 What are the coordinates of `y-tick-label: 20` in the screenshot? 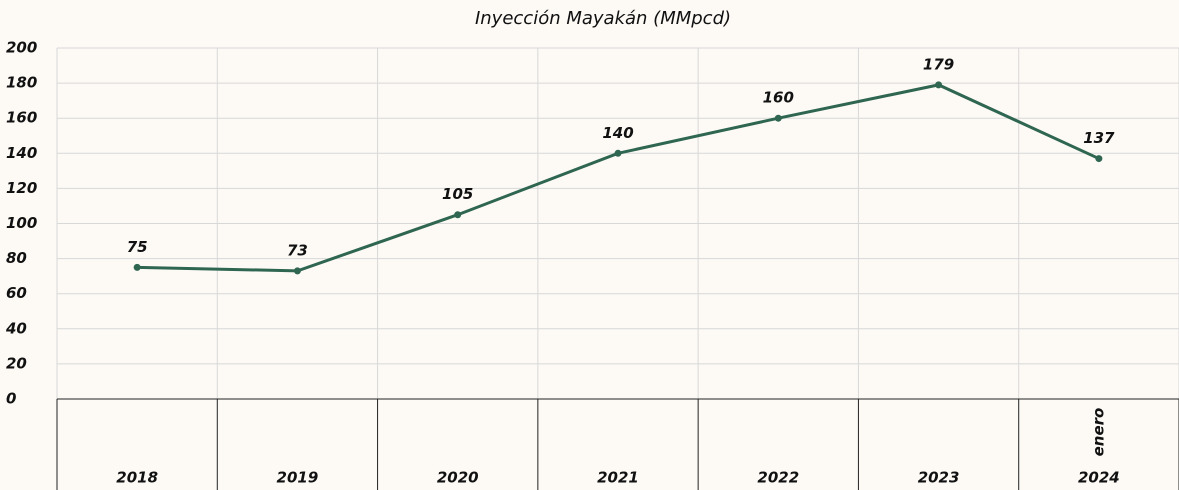 It's located at (16, 363).